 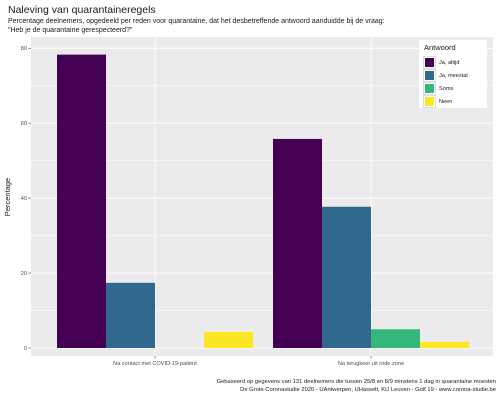 I want to click on y-tick-label: 40, so click(x=24, y=199).